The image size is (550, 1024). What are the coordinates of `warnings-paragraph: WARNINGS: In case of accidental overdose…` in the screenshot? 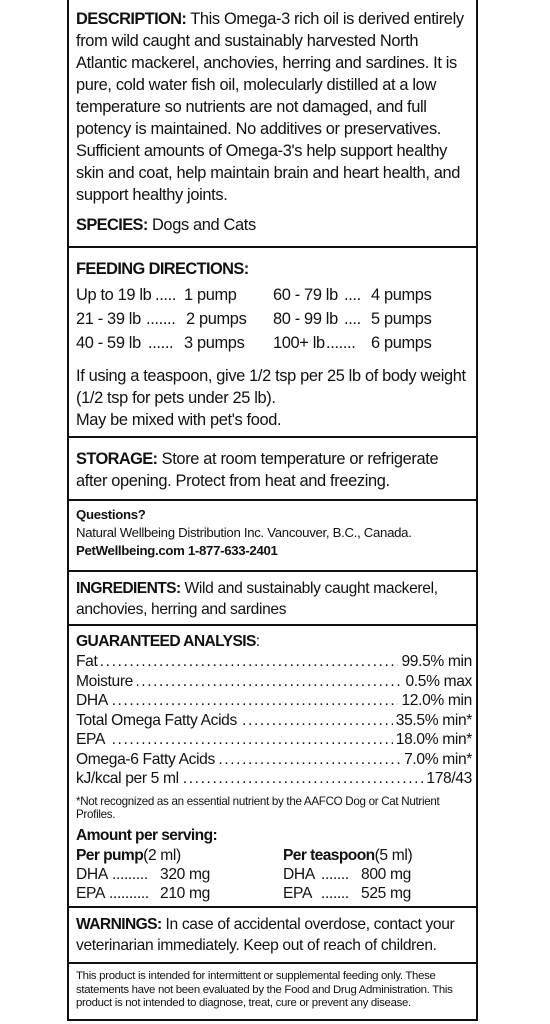 It's located at (274, 935).